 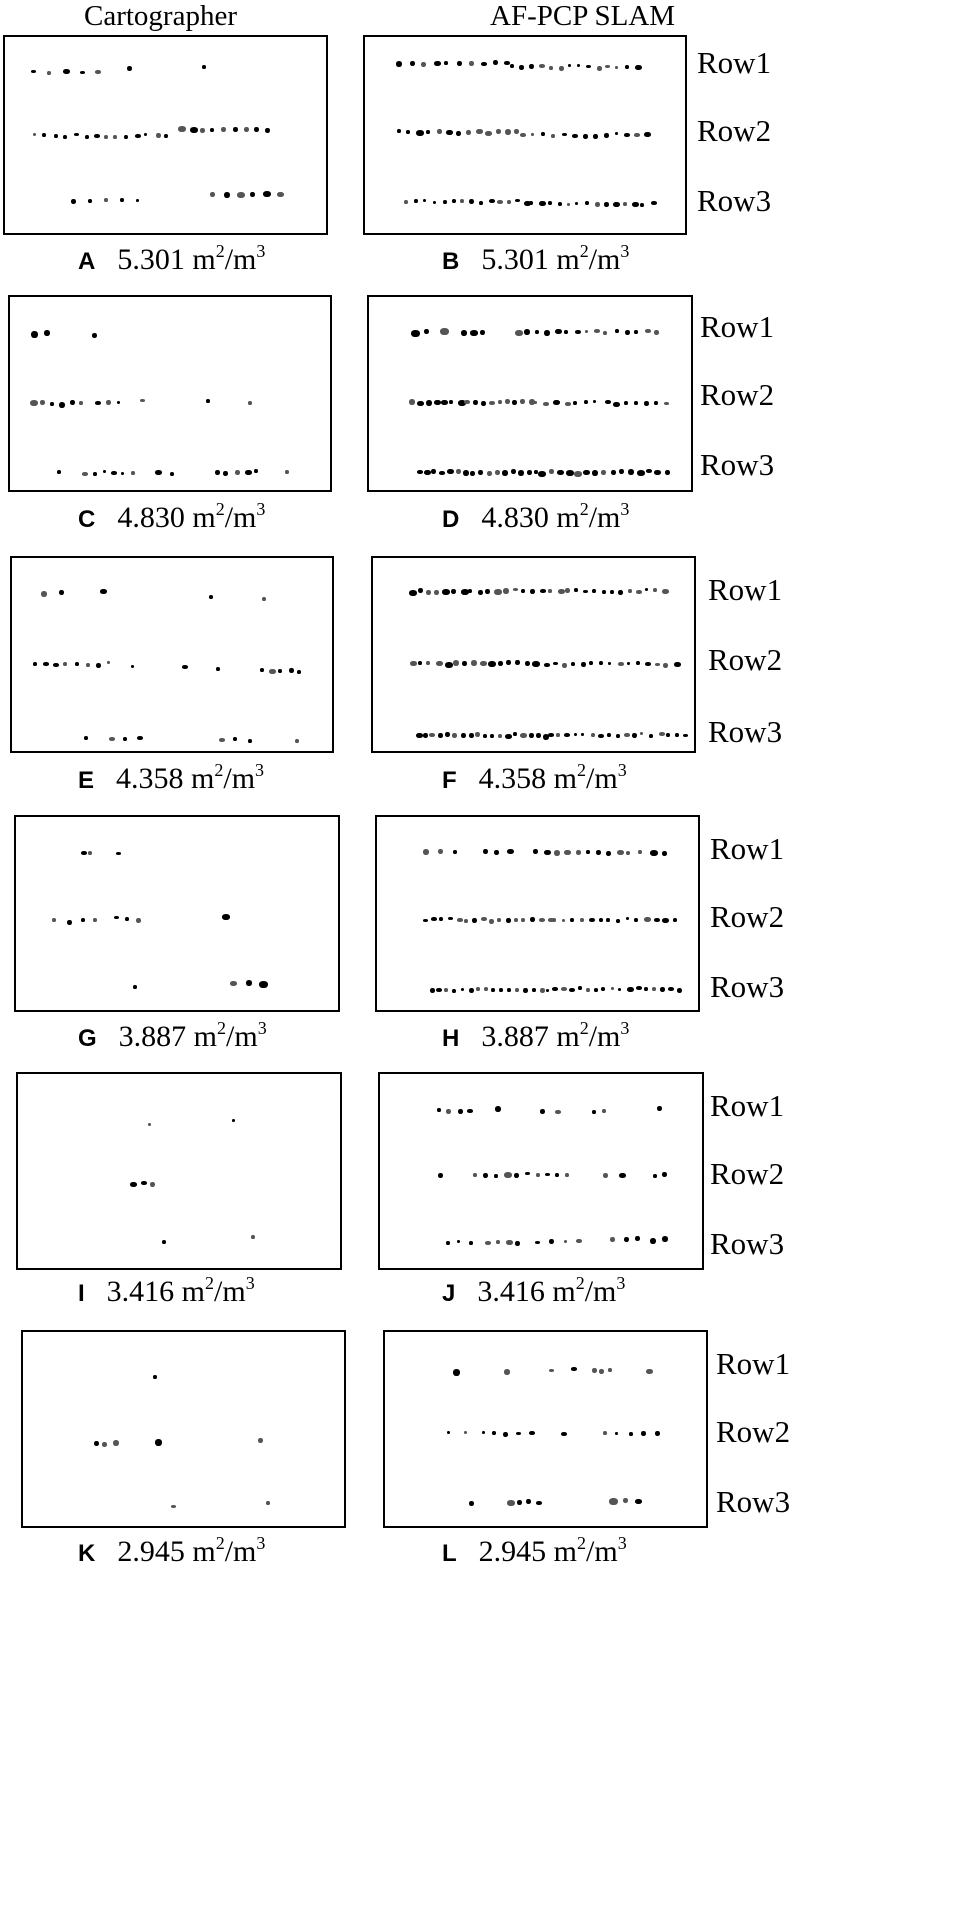 What do you see at coordinates (171, 260) in the screenshot?
I see `caption-a: A 5.301 m2/m3` at bounding box center [171, 260].